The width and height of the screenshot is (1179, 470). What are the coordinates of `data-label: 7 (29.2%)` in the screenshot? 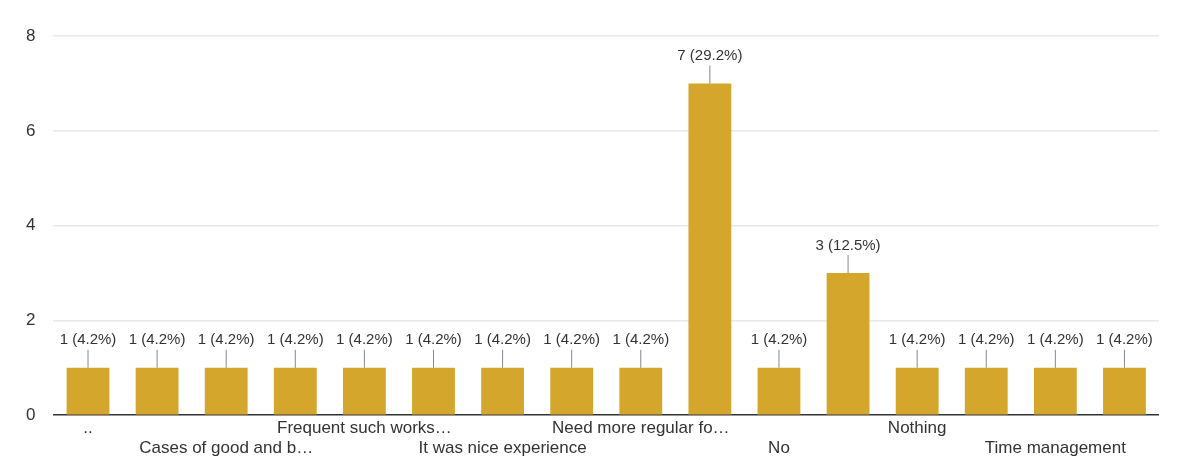 It's located at (710, 55).